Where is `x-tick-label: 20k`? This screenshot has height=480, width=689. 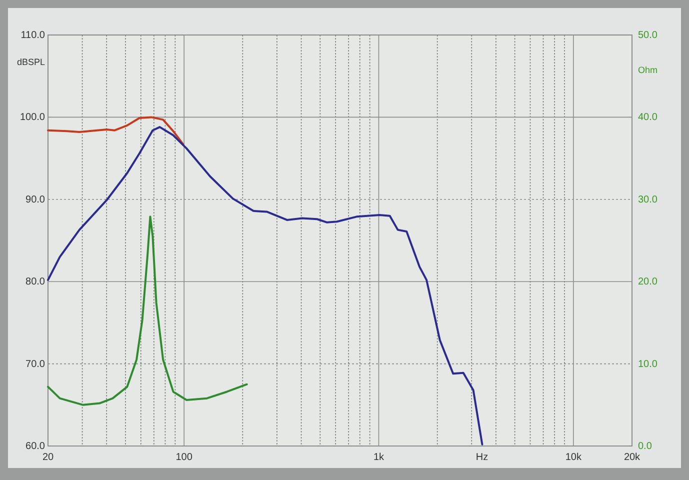 x-tick-label: 20k is located at coordinates (633, 457).